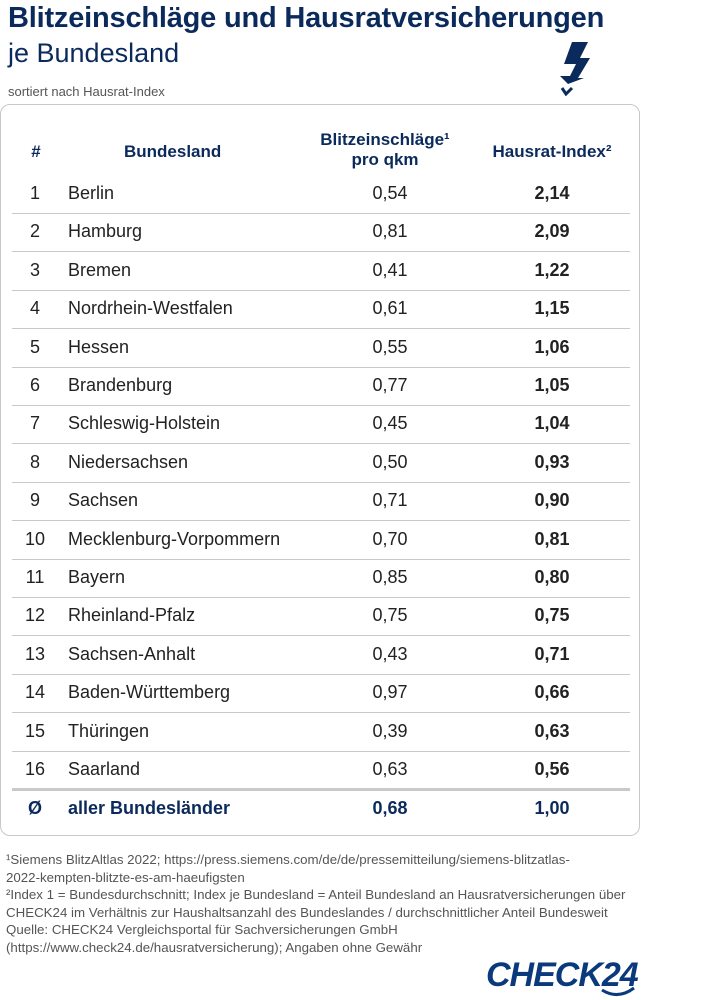 This screenshot has height=1000, width=710. I want to click on table-row: 16 Saarland 0,63 0,56, so click(321, 770).